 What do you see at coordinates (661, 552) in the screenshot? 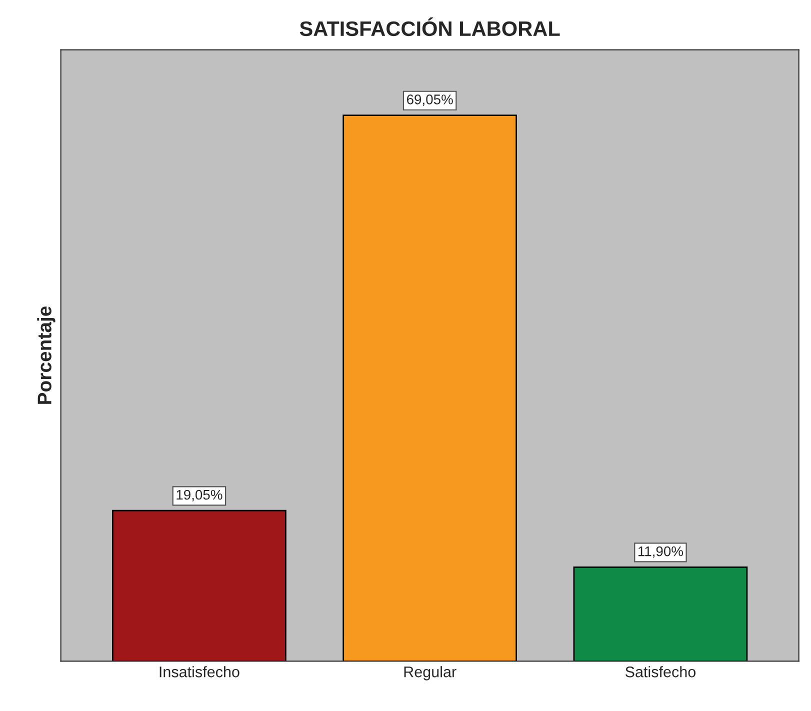
I see `data-label: 11,90%` at bounding box center [661, 552].